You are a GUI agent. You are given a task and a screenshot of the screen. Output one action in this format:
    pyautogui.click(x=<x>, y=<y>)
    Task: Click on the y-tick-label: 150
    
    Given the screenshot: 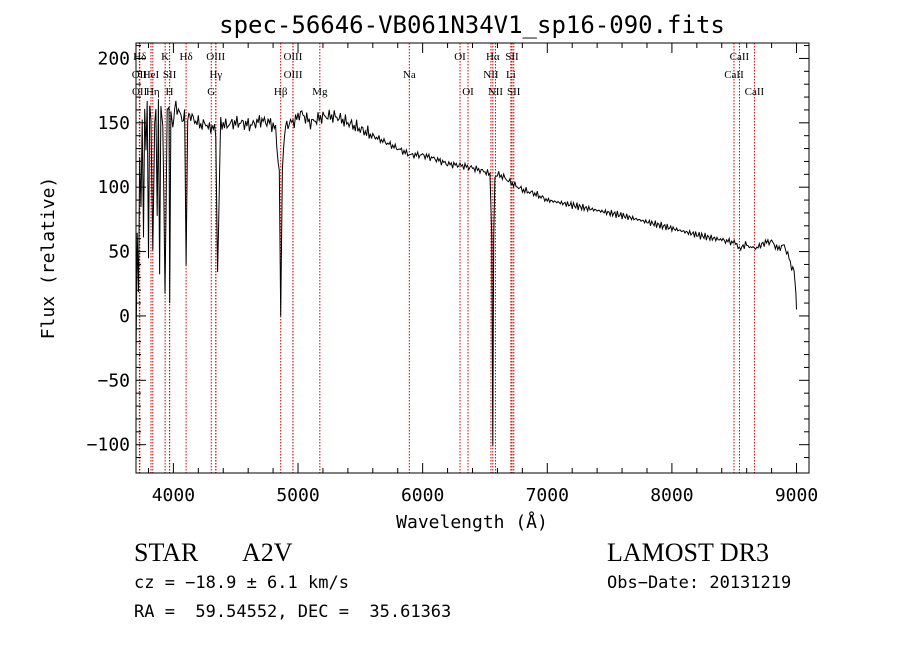 What is the action you would take?
    pyautogui.click(x=113, y=123)
    